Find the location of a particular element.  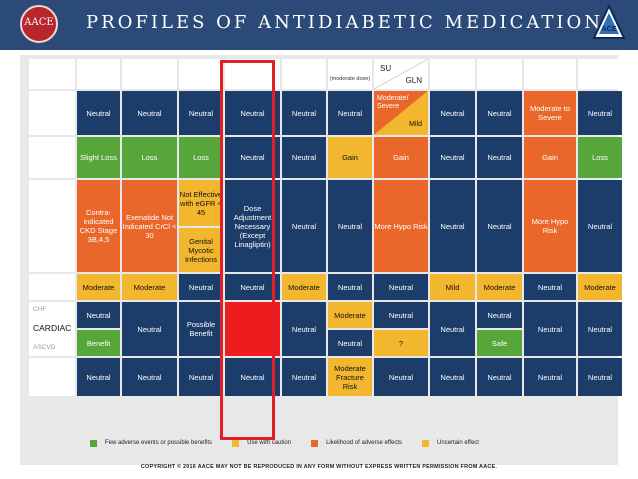

row-label-cardiac: CHF CARDIAC ASCVD is located at coordinates (52, 329).